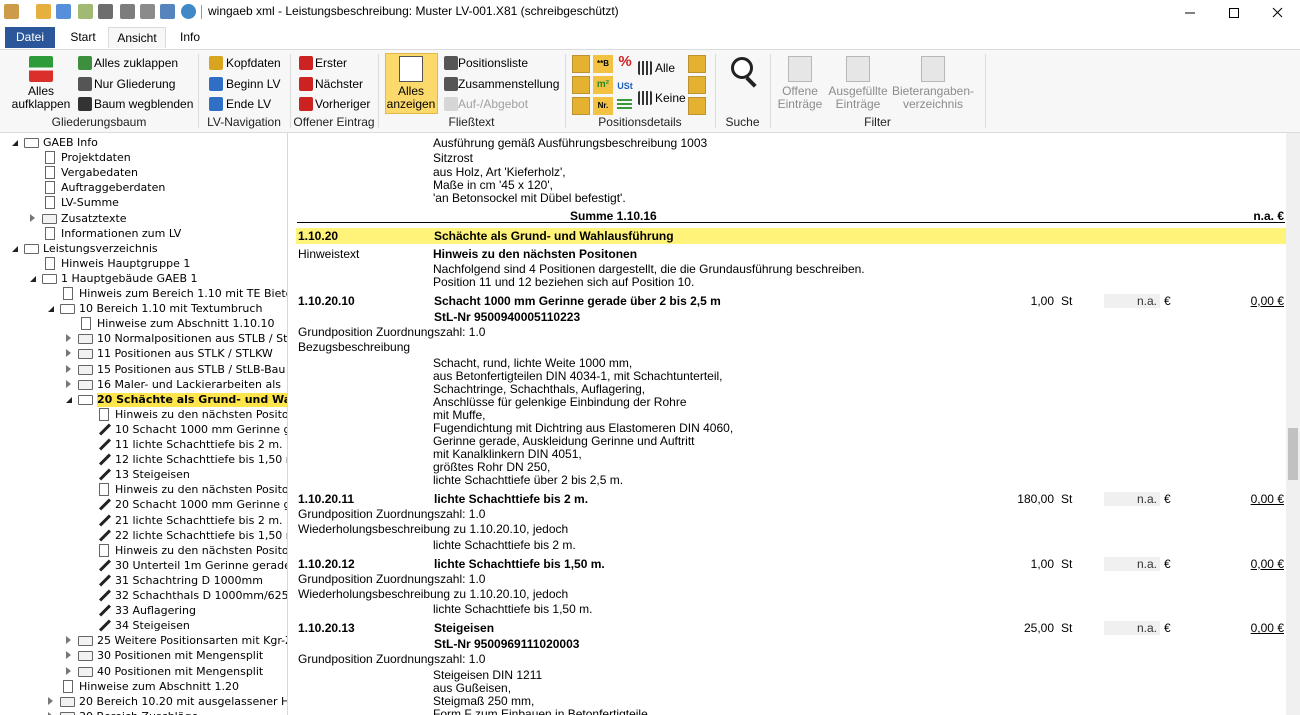 Image resolution: width=1300 pixels, height=715 pixels. Describe the element at coordinates (253, 63) in the screenshot. I see `ribbon-button: Kopfdaten` at that location.